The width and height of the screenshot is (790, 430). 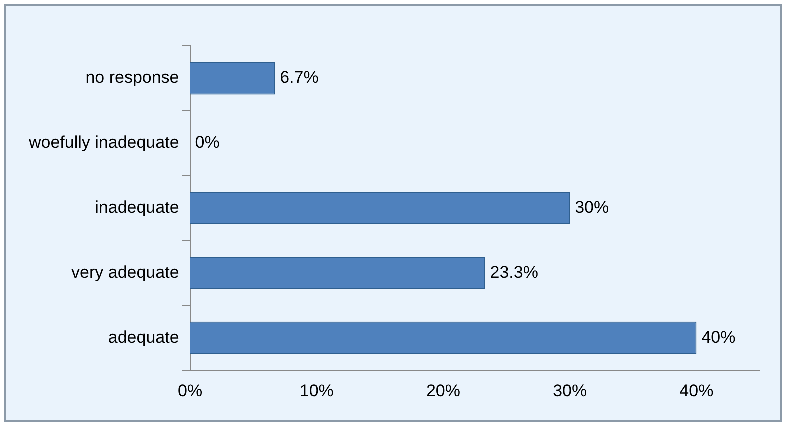 What do you see at coordinates (299, 78) in the screenshot?
I see `data-label: 6.7%` at bounding box center [299, 78].